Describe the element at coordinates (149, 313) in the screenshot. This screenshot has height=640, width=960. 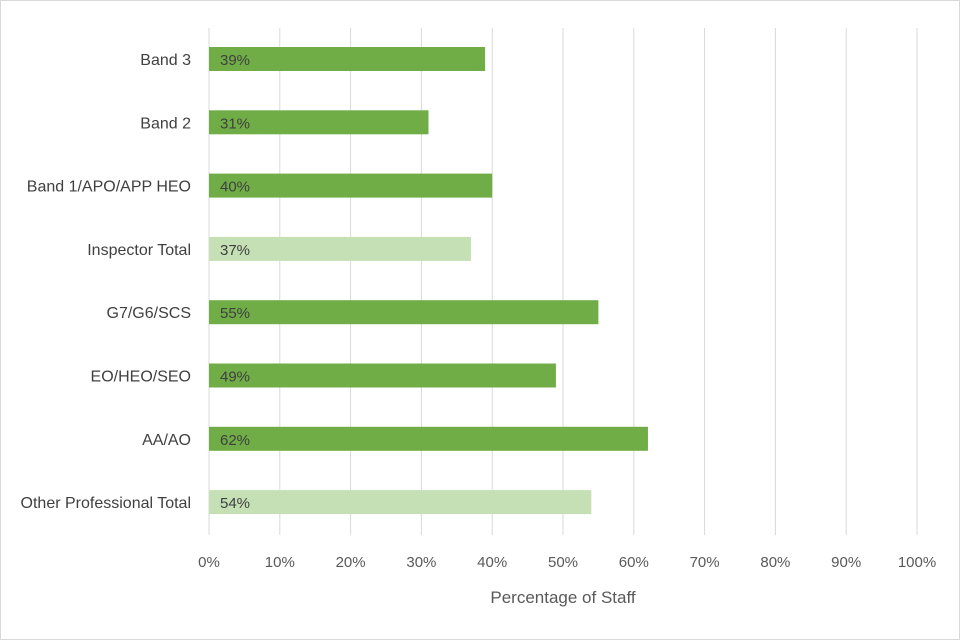
I see `category-label: G7/G6/SCS` at that location.